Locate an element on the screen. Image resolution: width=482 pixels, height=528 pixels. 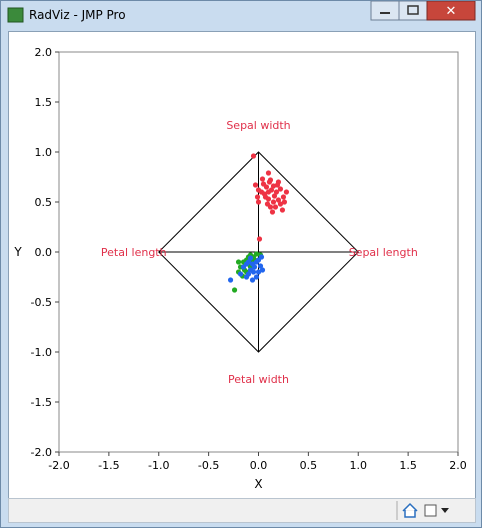
x-tick-label: -0.5 is located at coordinates (208, 465).